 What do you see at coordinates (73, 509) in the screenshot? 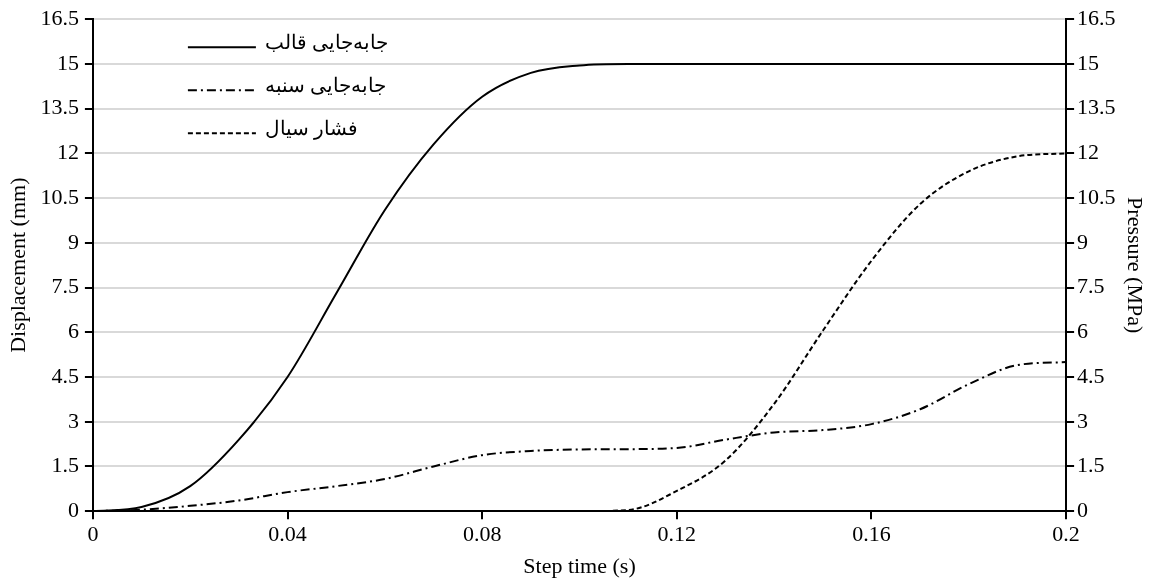
I see `y-tick-label: 0` at bounding box center [73, 509].